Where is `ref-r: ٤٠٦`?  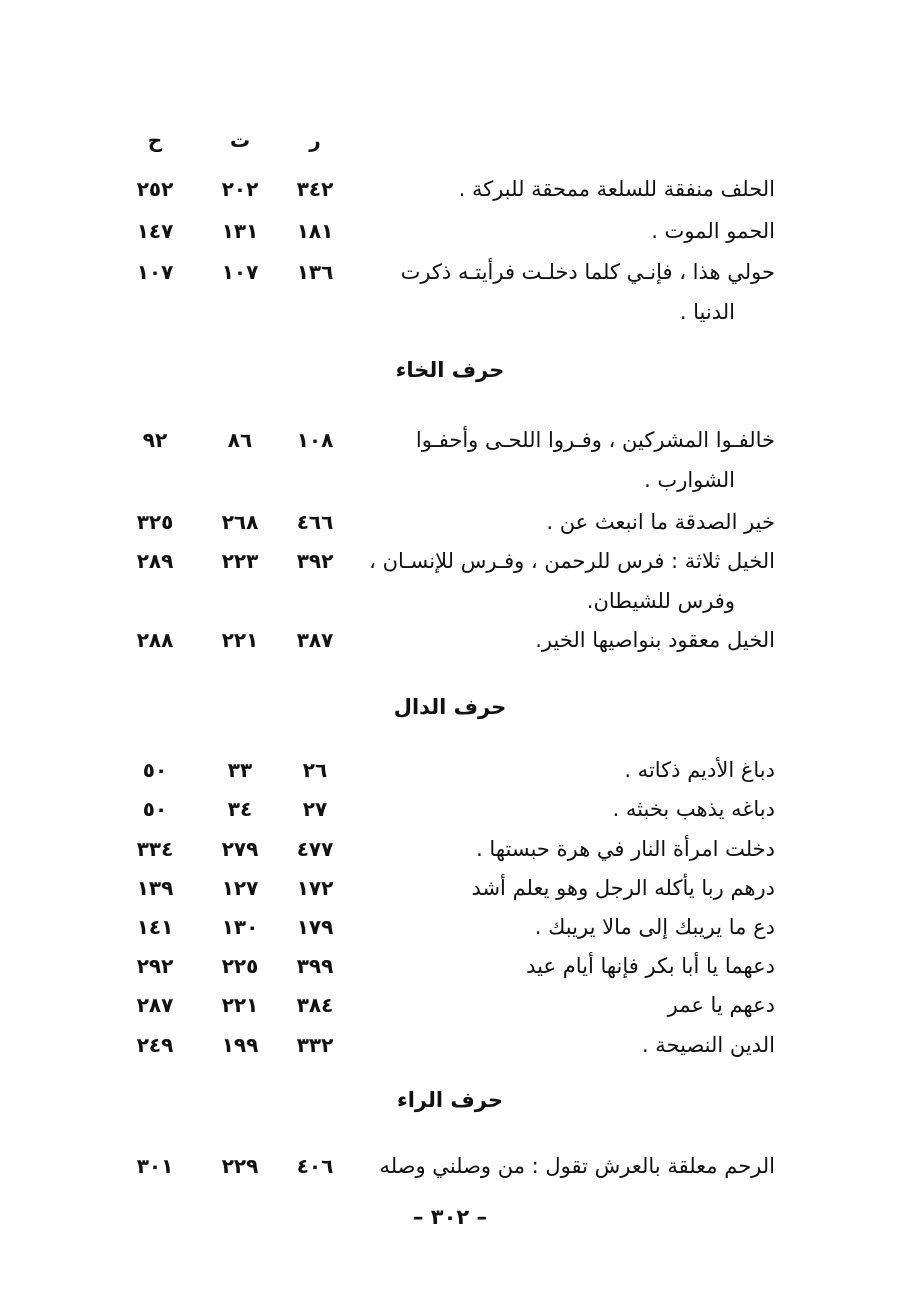 ref-r: ٤٠٦ is located at coordinates (315, 1166).